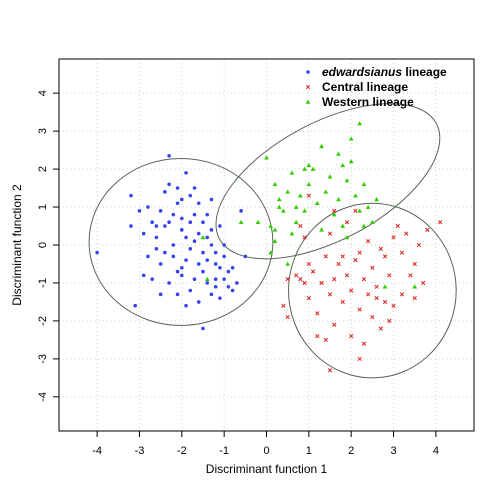 This screenshot has width=504, height=504. Describe the element at coordinates (43, 397) in the screenshot. I see `y-tick-label: -4` at that location.